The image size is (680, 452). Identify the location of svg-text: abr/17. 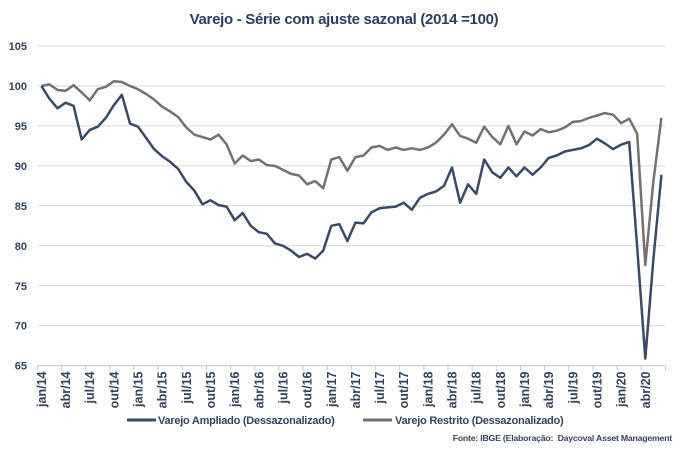
(356, 389).